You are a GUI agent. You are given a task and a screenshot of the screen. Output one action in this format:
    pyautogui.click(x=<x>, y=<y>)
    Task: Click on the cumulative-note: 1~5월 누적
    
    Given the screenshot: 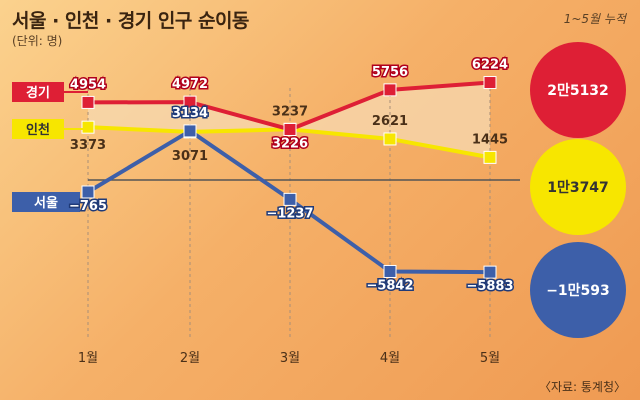 What is the action you would take?
    pyautogui.click(x=594, y=19)
    